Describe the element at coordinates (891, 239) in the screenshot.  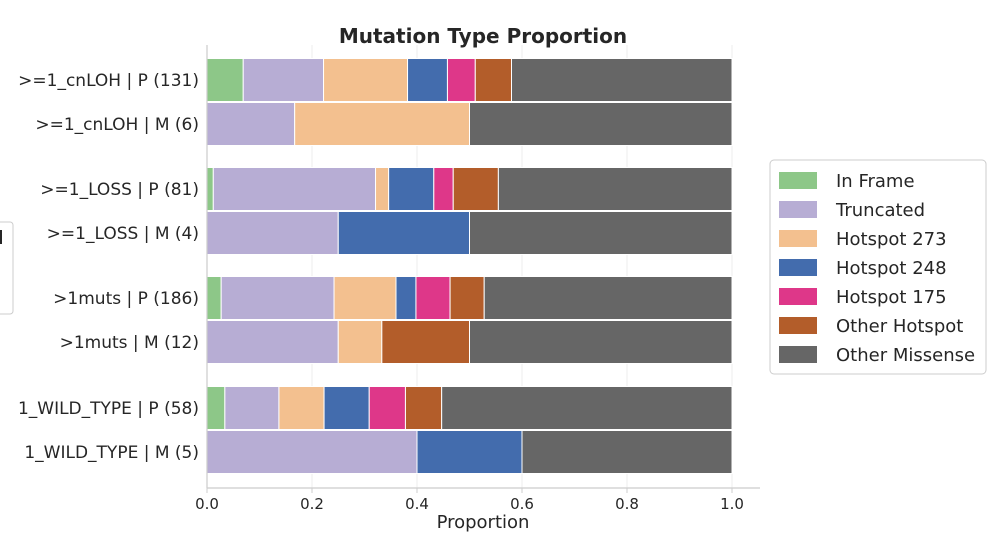
I see `legend-label: Hotspot 273` at that location.